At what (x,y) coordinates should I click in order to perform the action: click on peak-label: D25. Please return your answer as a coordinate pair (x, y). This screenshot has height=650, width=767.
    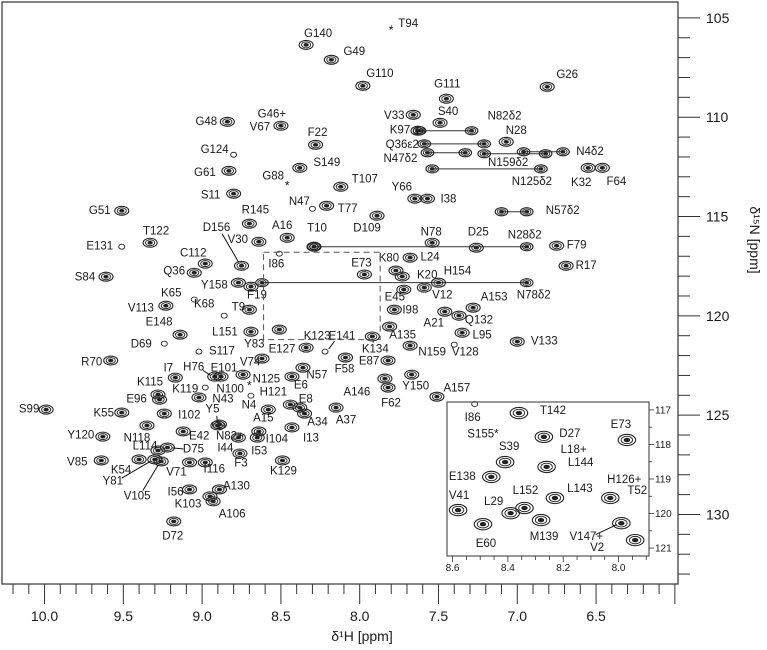
    Looking at the image, I should click on (478, 233).